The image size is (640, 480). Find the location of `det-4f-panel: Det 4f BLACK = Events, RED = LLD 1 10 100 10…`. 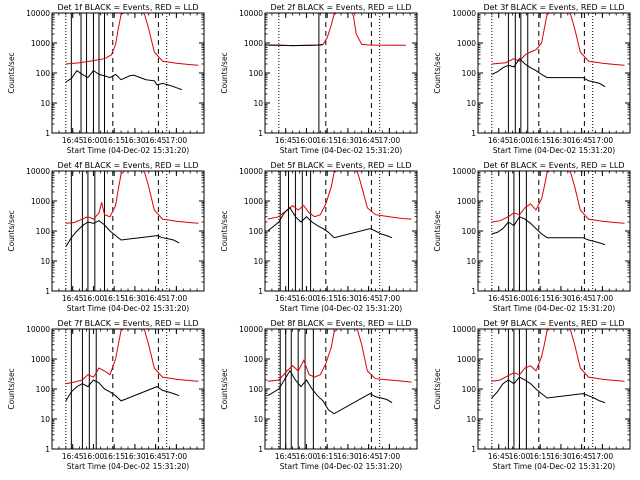

det-4f-panel: Det 4f BLACK = Events, RED = LLD 1 10 100 10… is located at coordinates (106, 237).